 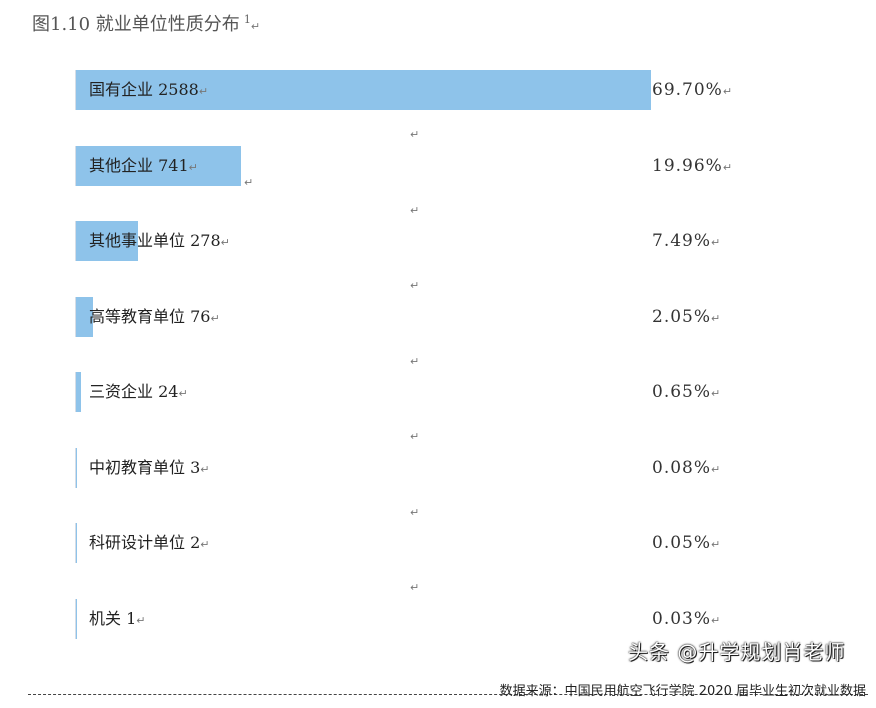 I want to click on percent-label: 7.49%↵, so click(x=687, y=241).